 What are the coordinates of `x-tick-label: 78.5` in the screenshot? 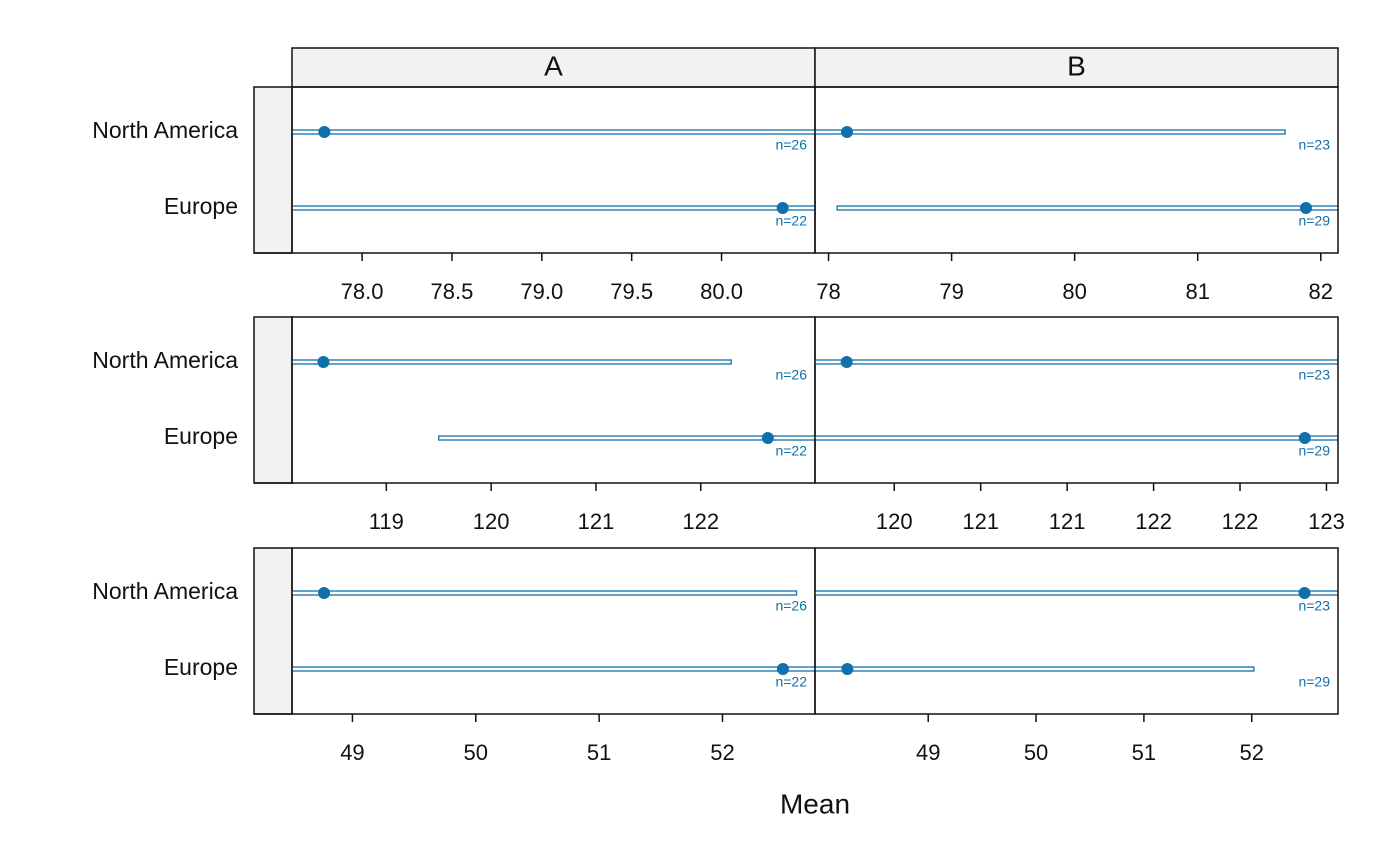 It's located at (452, 291).